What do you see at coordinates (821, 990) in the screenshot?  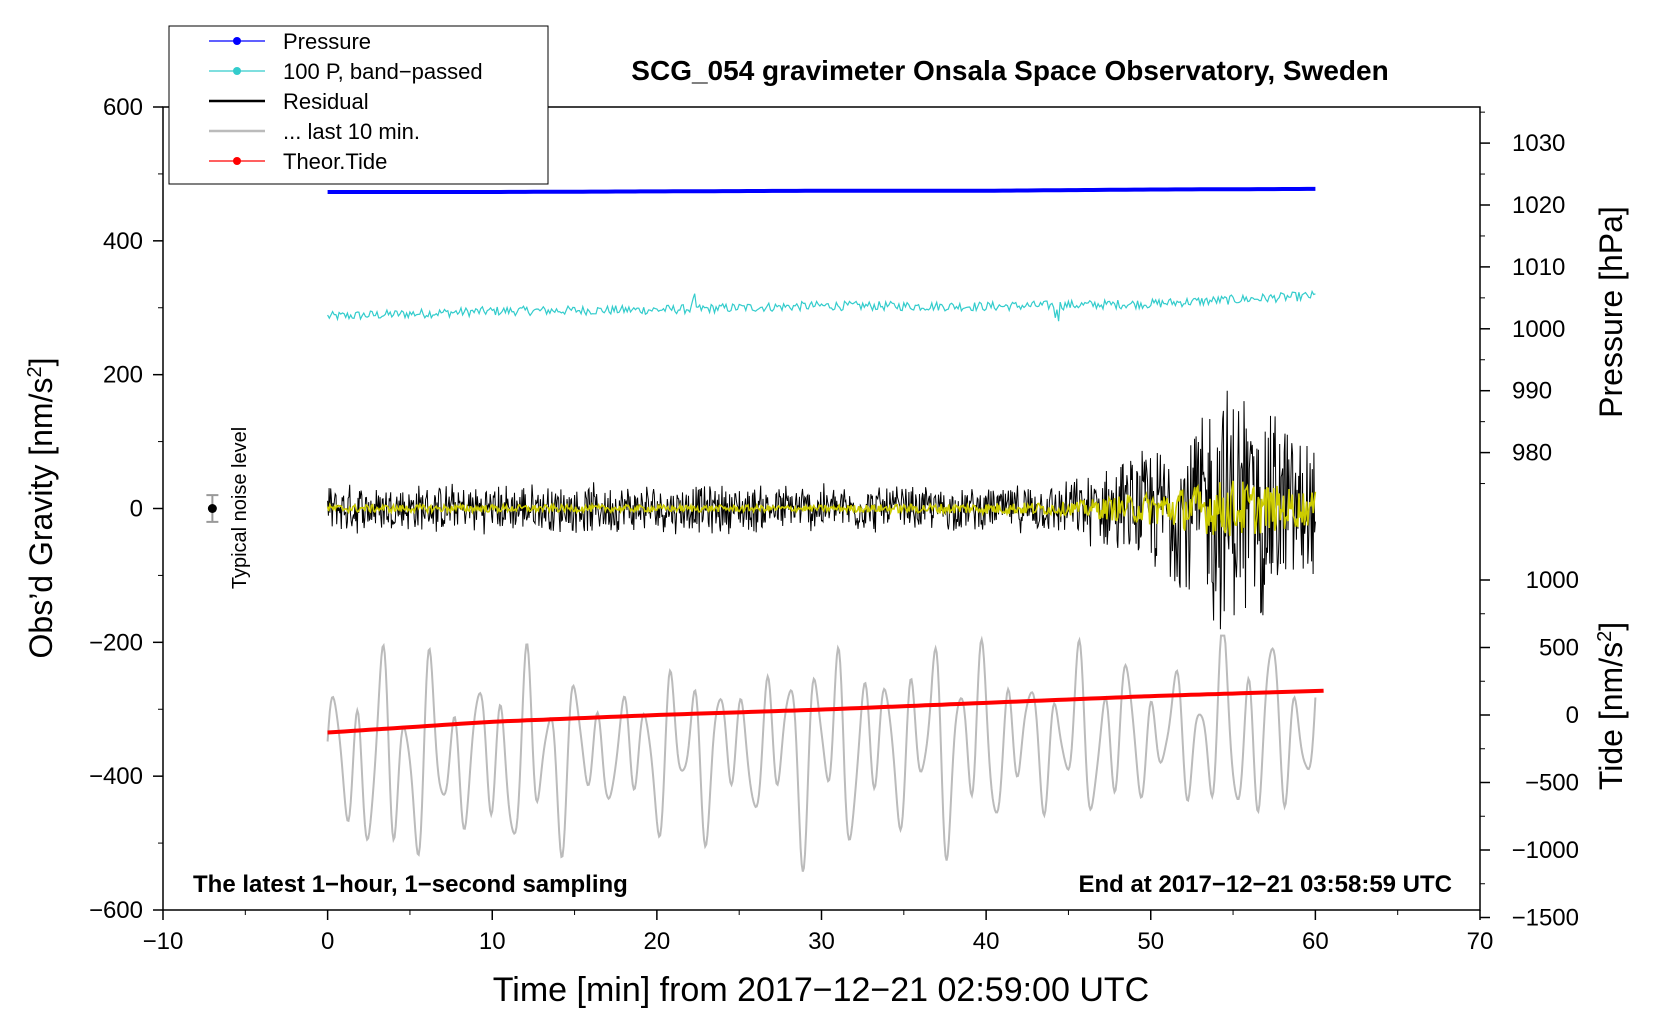 I see `x-axis-label: Time [min] from 2017−12−21 02:59:00 UTC` at bounding box center [821, 990].